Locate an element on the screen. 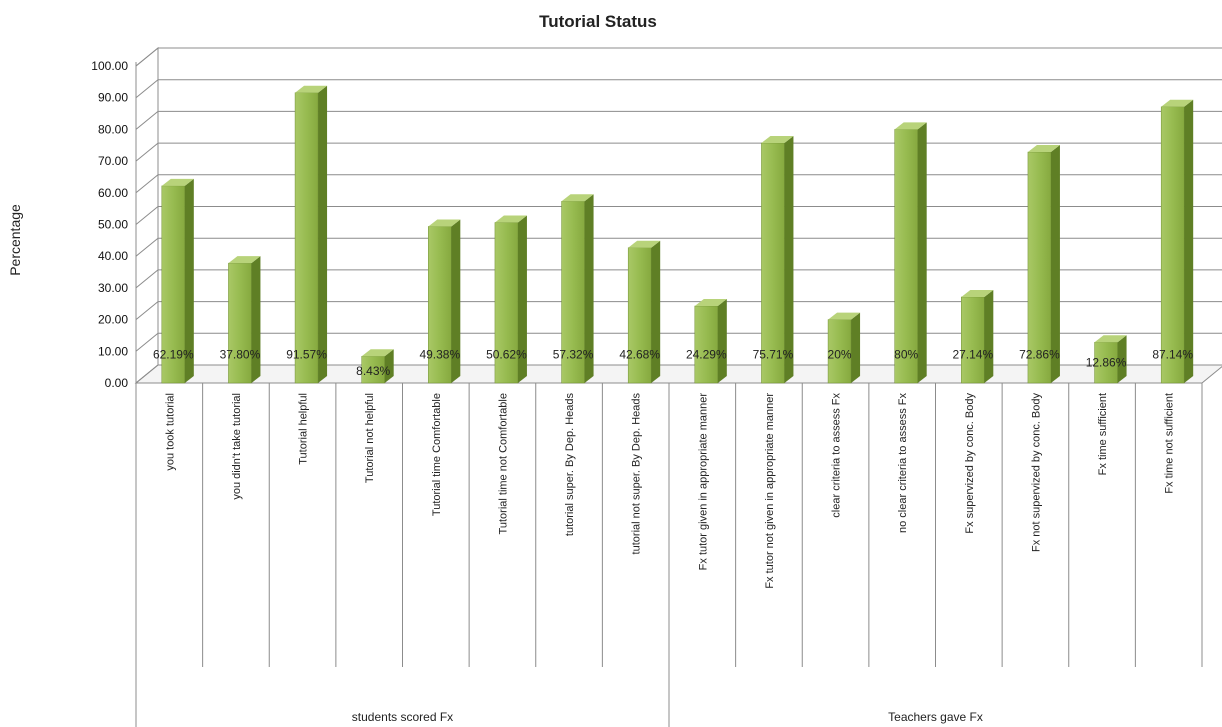  chart-title: Tutorial Status is located at coordinates (598, 21).